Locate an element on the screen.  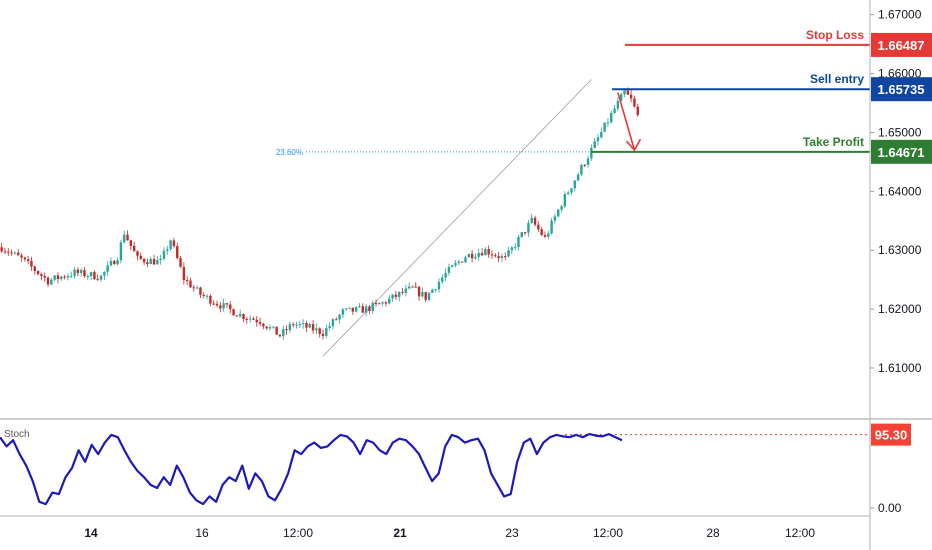
price-tick-label: 1.65000 is located at coordinates (900, 132).